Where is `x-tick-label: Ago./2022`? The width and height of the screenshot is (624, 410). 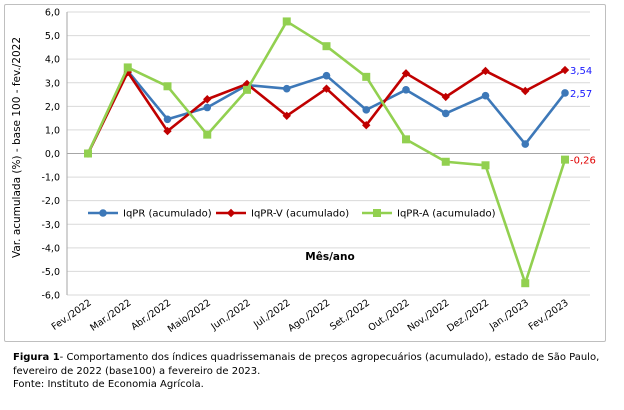 x-tick-label: Ago./2022 is located at coordinates (309, 315).